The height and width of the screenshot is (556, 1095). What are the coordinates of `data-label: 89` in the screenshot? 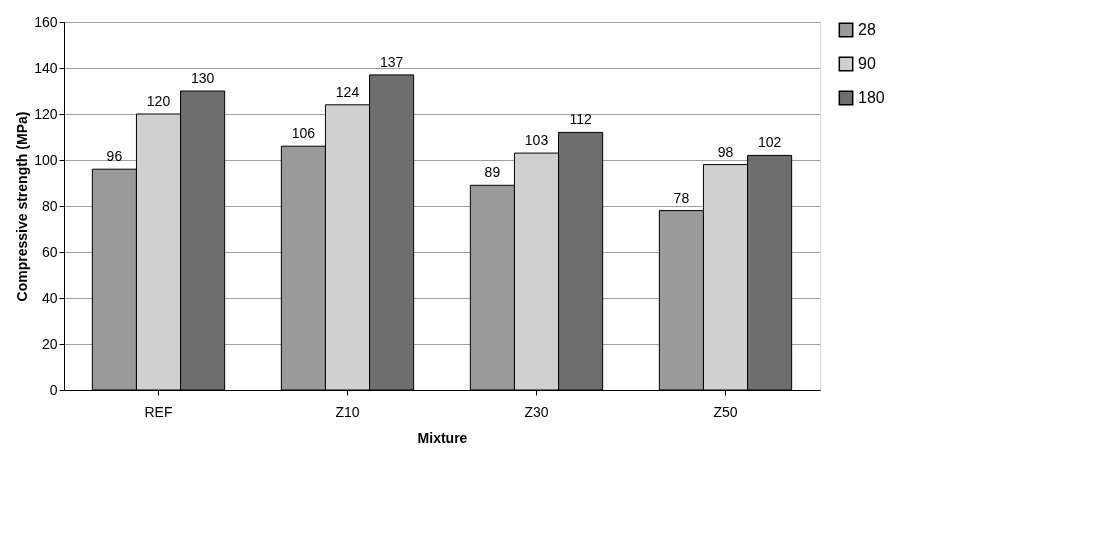 It's located at (492, 172).